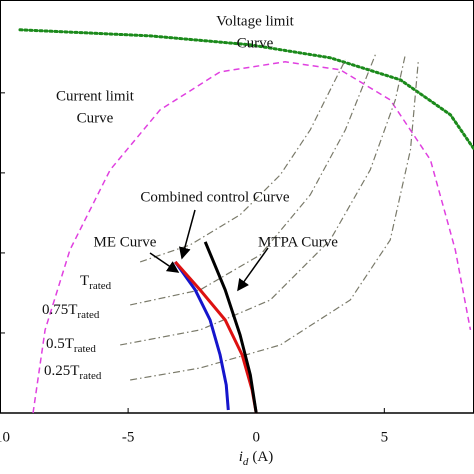 This screenshot has height=474, width=474. I want to click on annotation: Combined control Curve, so click(214, 197).